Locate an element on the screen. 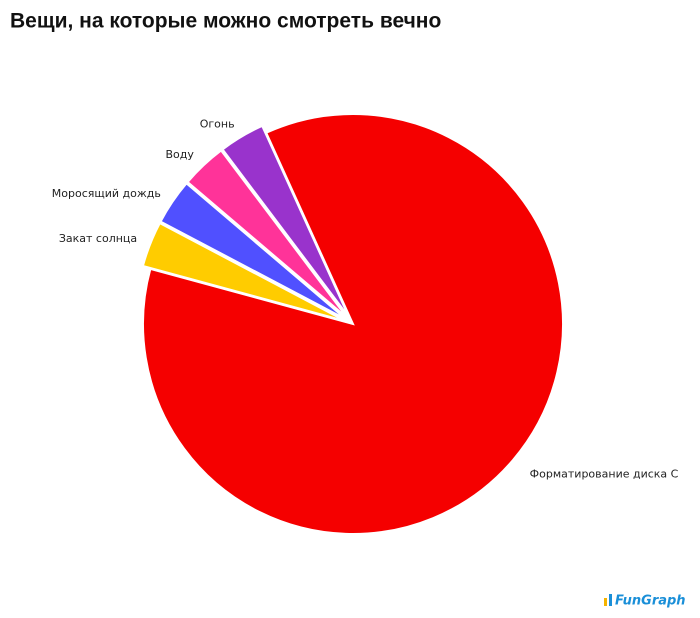  slice-label: Огонь is located at coordinates (217, 124).